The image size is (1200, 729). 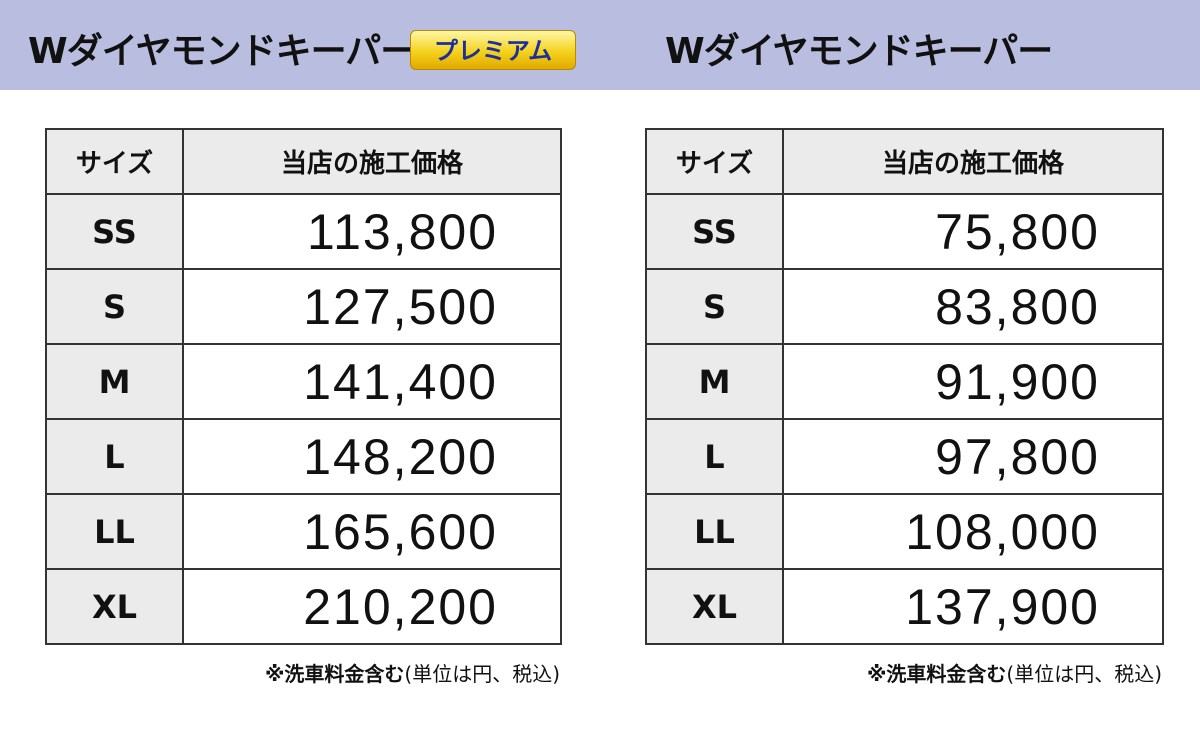 What do you see at coordinates (372, 456) in the screenshot?
I see `price-cell: 148,200` at bounding box center [372, 456].